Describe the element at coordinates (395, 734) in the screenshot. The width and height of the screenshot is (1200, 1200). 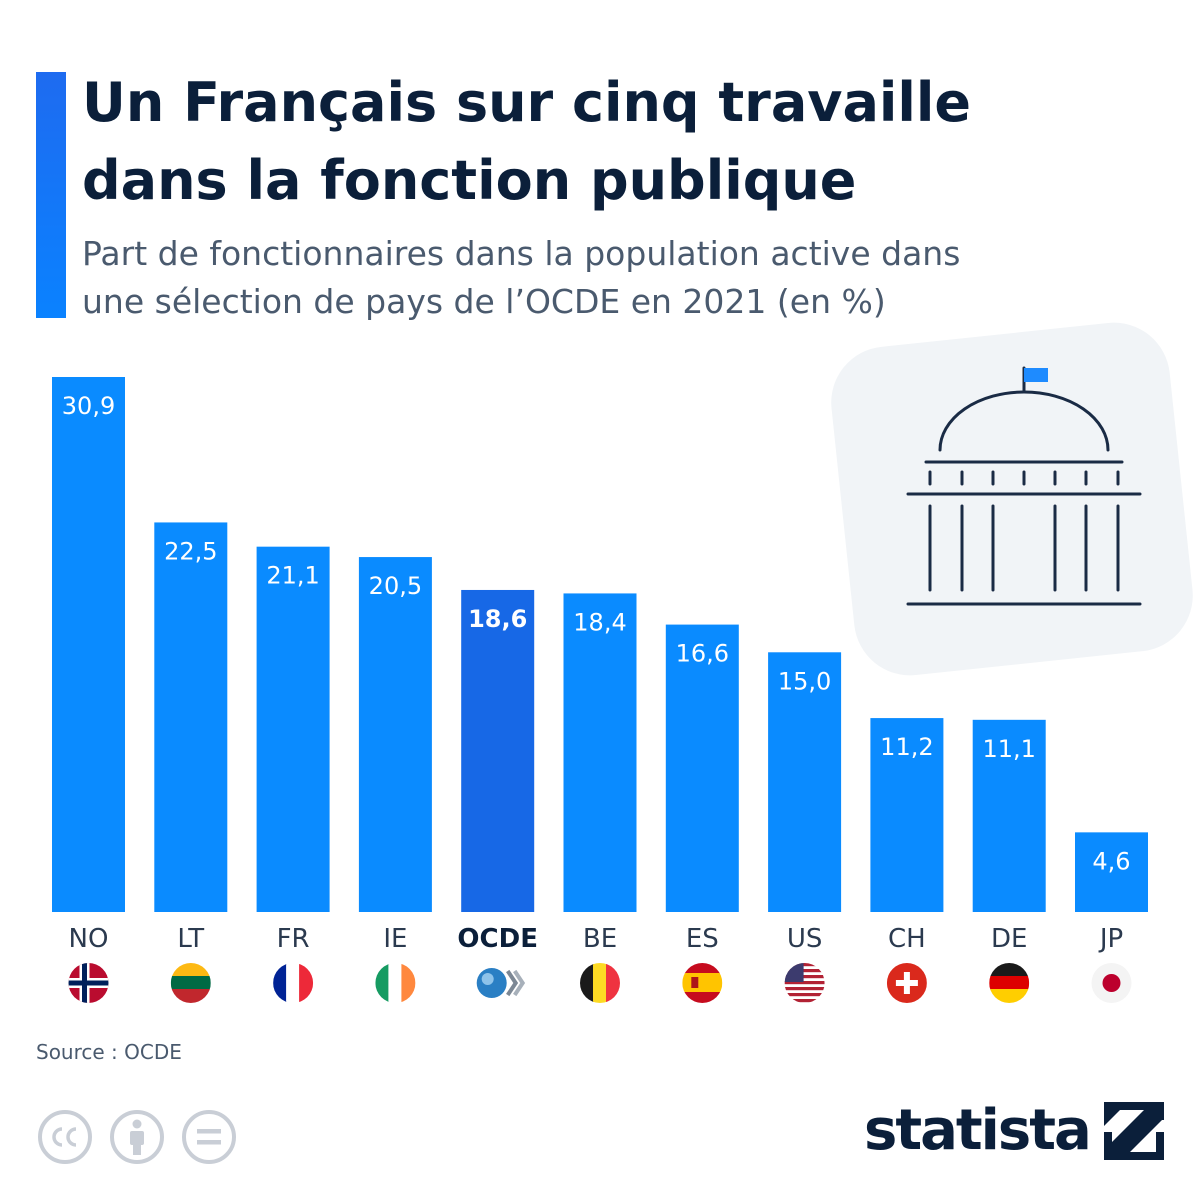
I see `bar-ie` at that location.